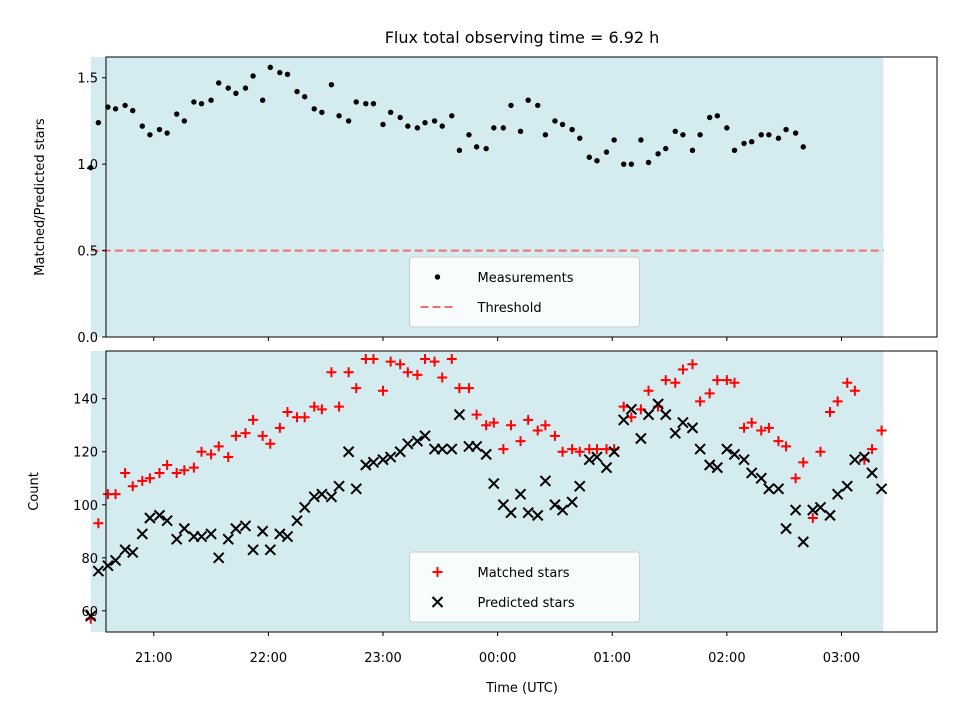 Image resolution: width=960 pixels, height=720 pixels. I want to click on x-tick-label: 03:00, so click(841, 658).